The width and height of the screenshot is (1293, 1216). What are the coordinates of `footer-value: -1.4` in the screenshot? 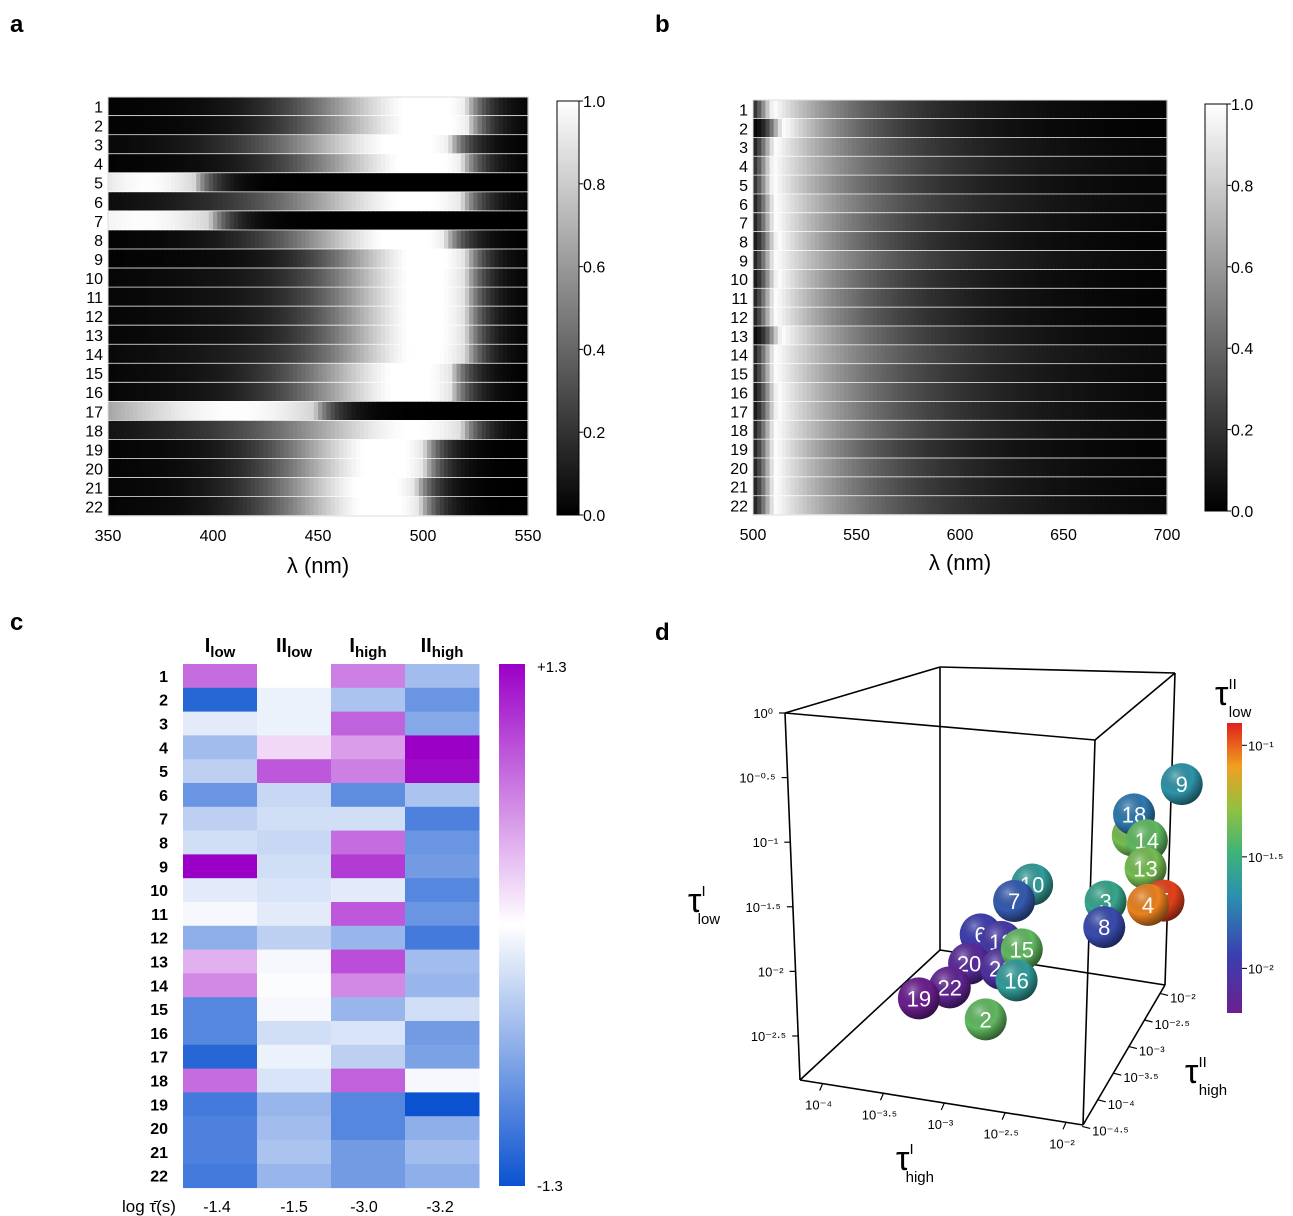 It's located at (217, 1207).